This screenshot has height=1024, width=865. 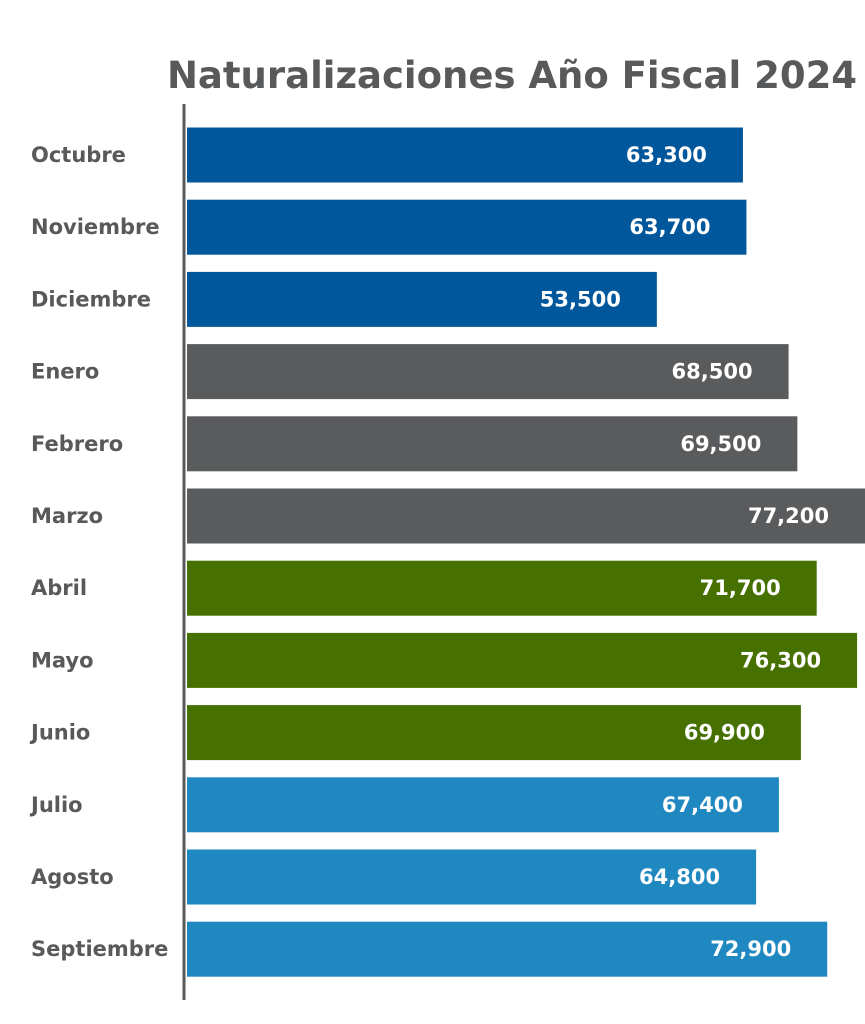 What do you see at coordinates (724, 733) in the screenshot?
I see `value-label: 69,900` at bounding box center [724, 733].